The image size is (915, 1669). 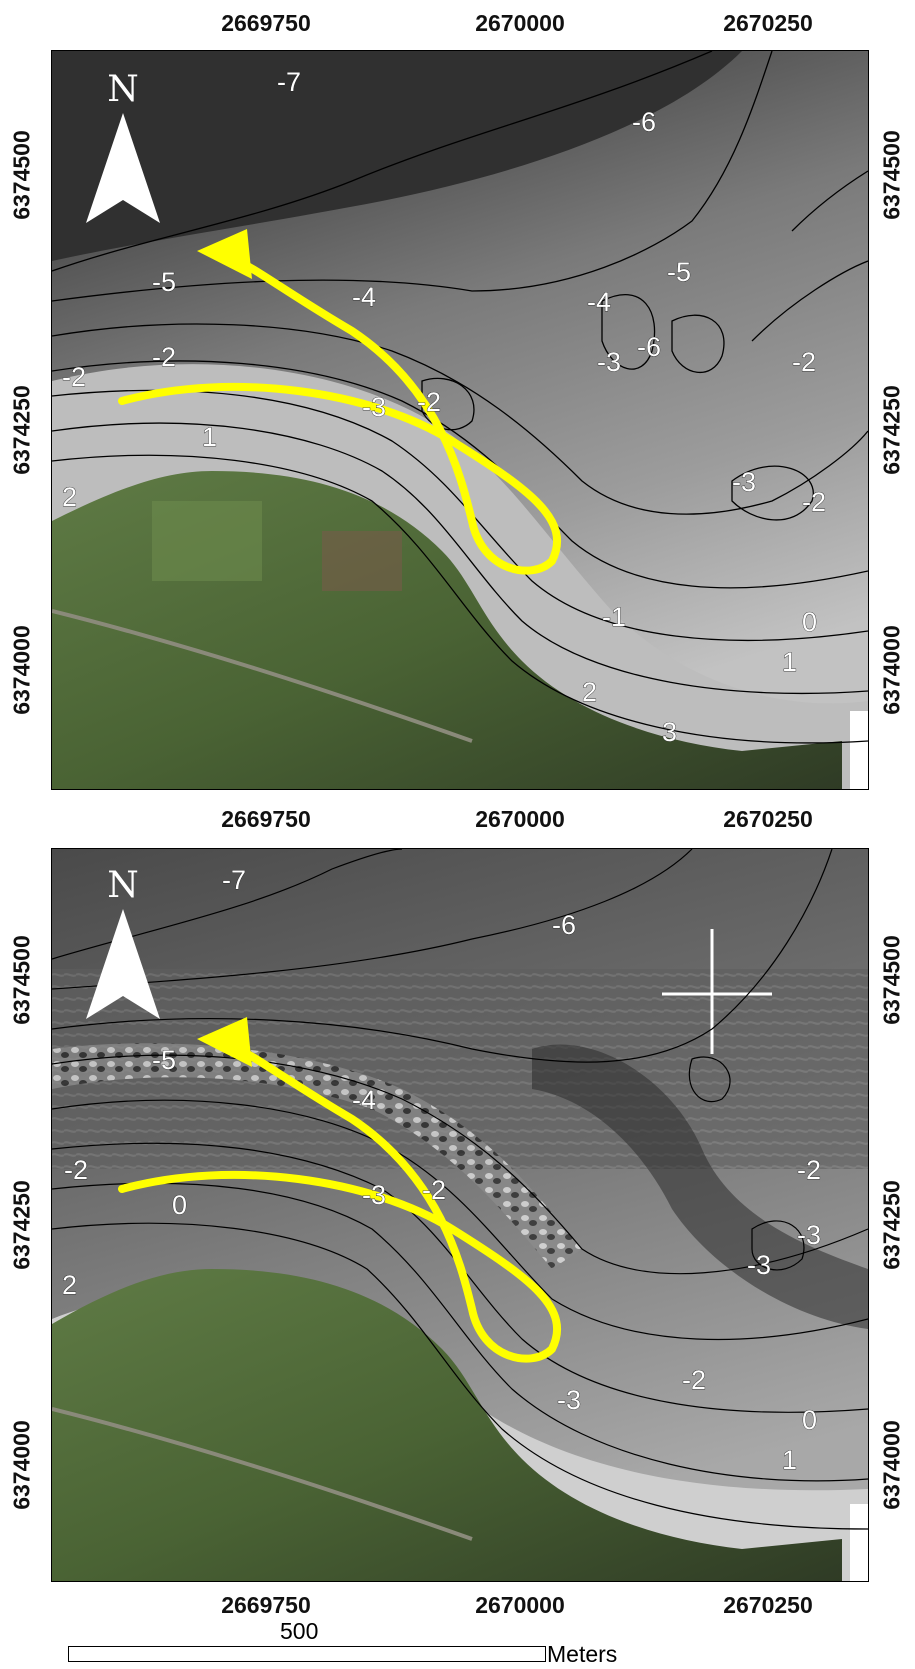 What do you see at coordinates (582, 1654) in the screenshot?
I see `scale-bar-unit: Meters` at bounding box center [582, 1654].